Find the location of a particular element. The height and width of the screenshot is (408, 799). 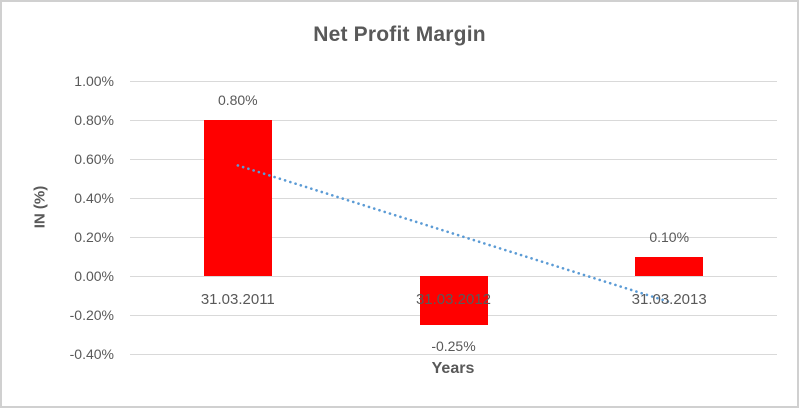

y-axis-tick-label: -0.40% is located at coordinates (91, 354).